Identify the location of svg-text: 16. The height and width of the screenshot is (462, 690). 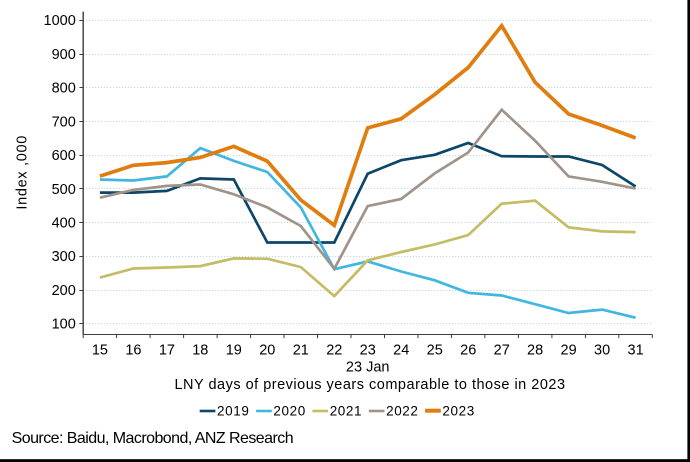
(133, 350).